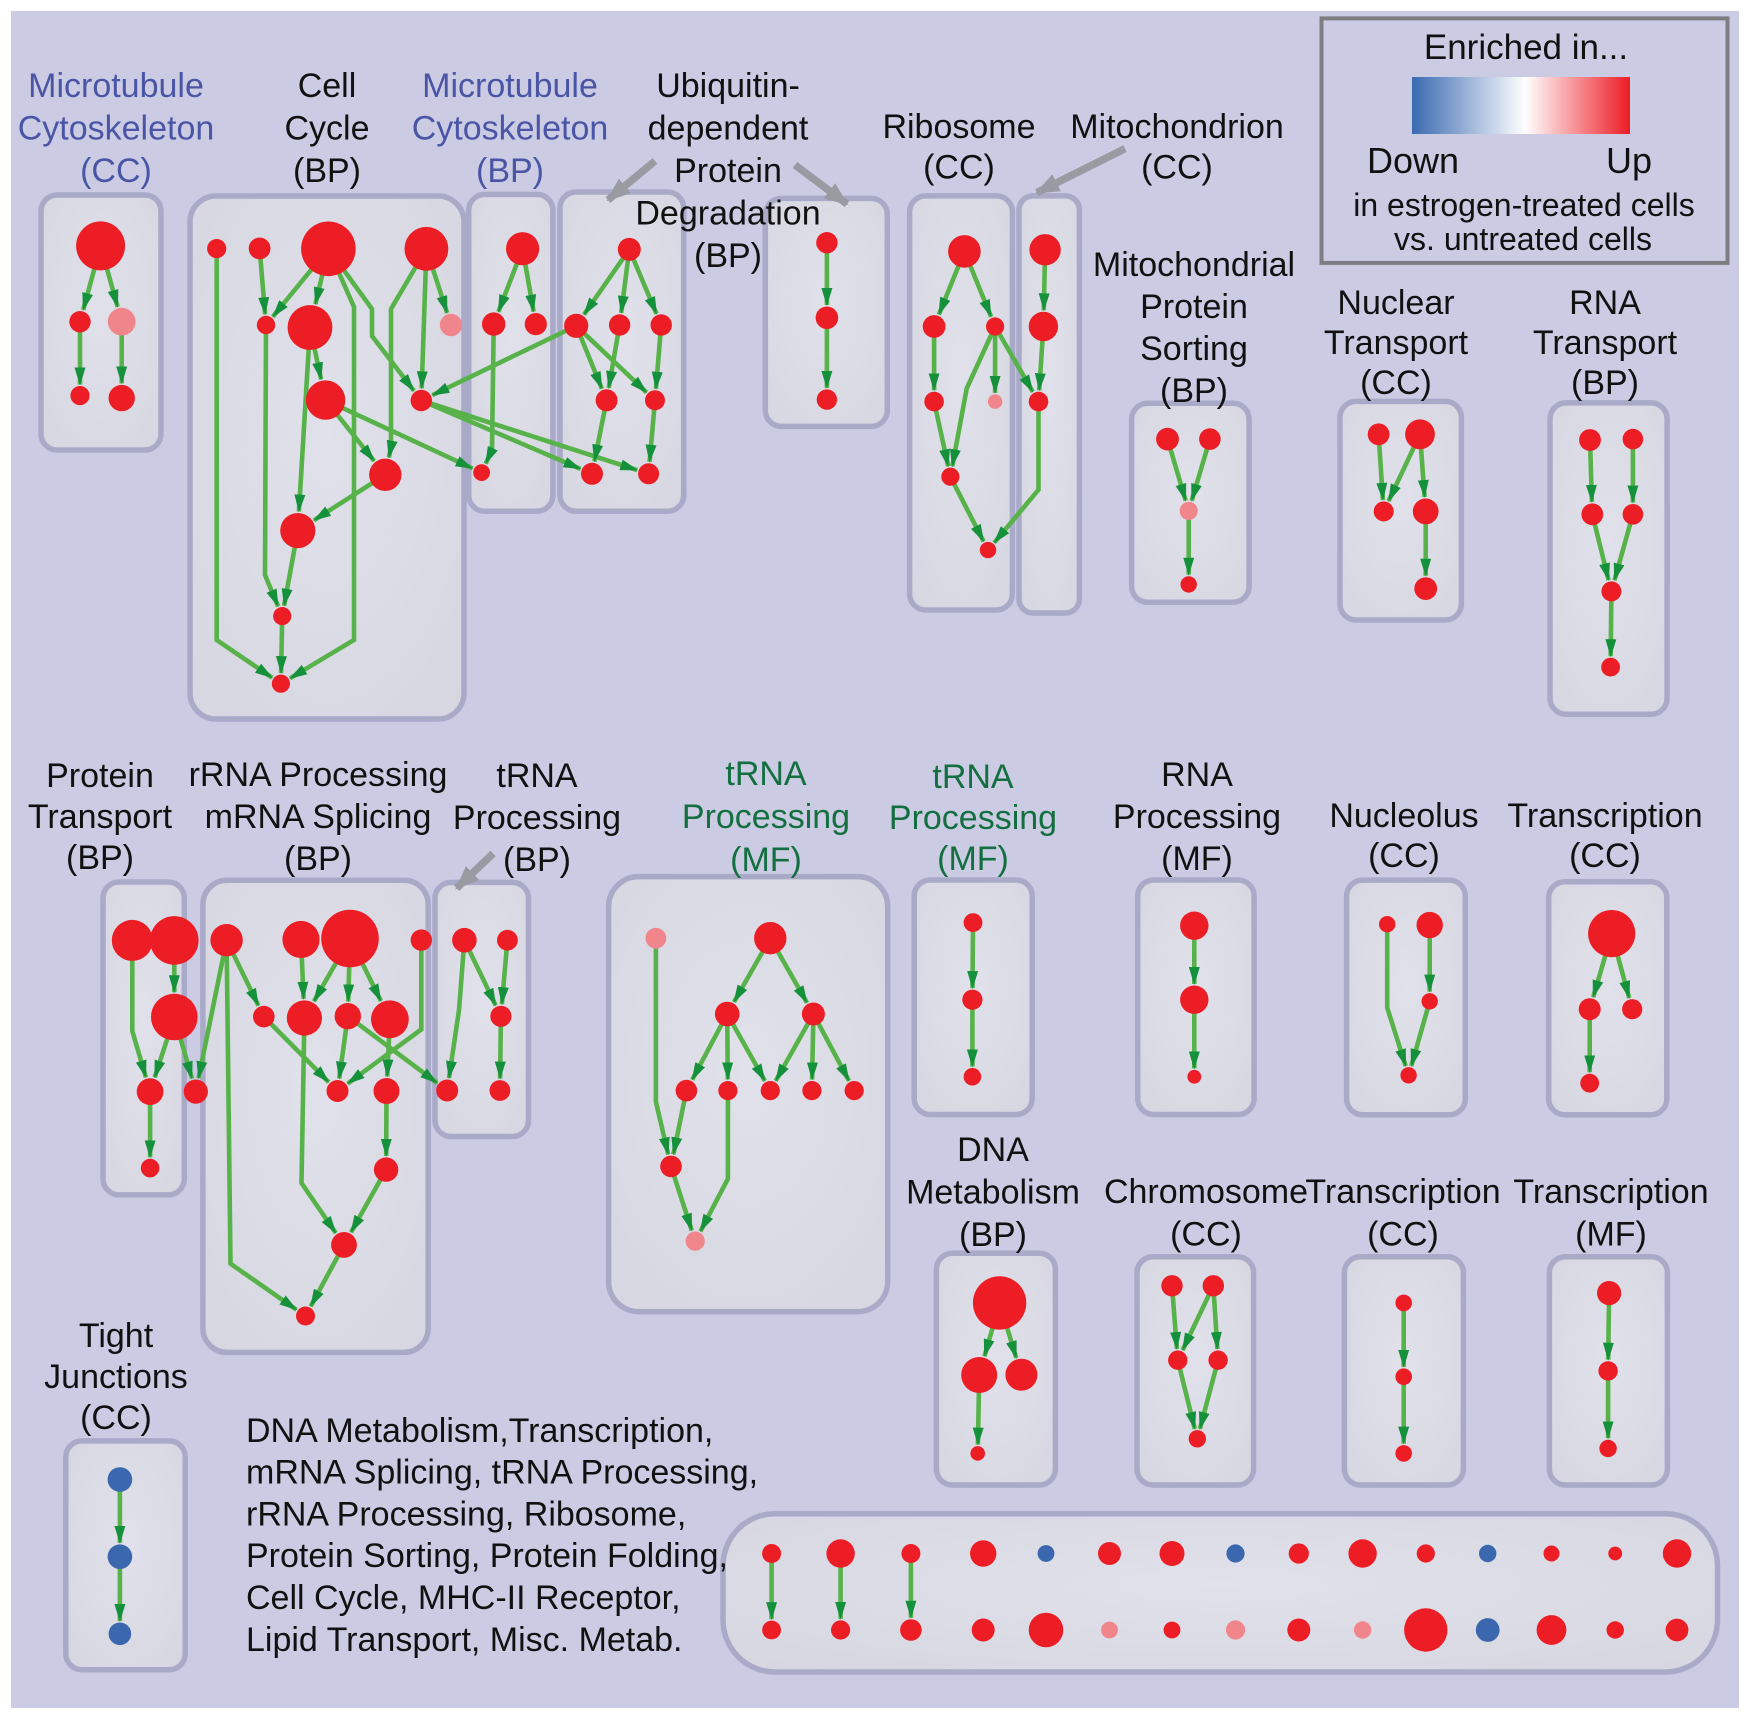 This screenshot has height=1715, width=1750. What do you see at coordinates (479, 1431) in the screenshot?
I see `svg-text: DNA Metabolism,Transcription,` at bounding box center [479, 1431].